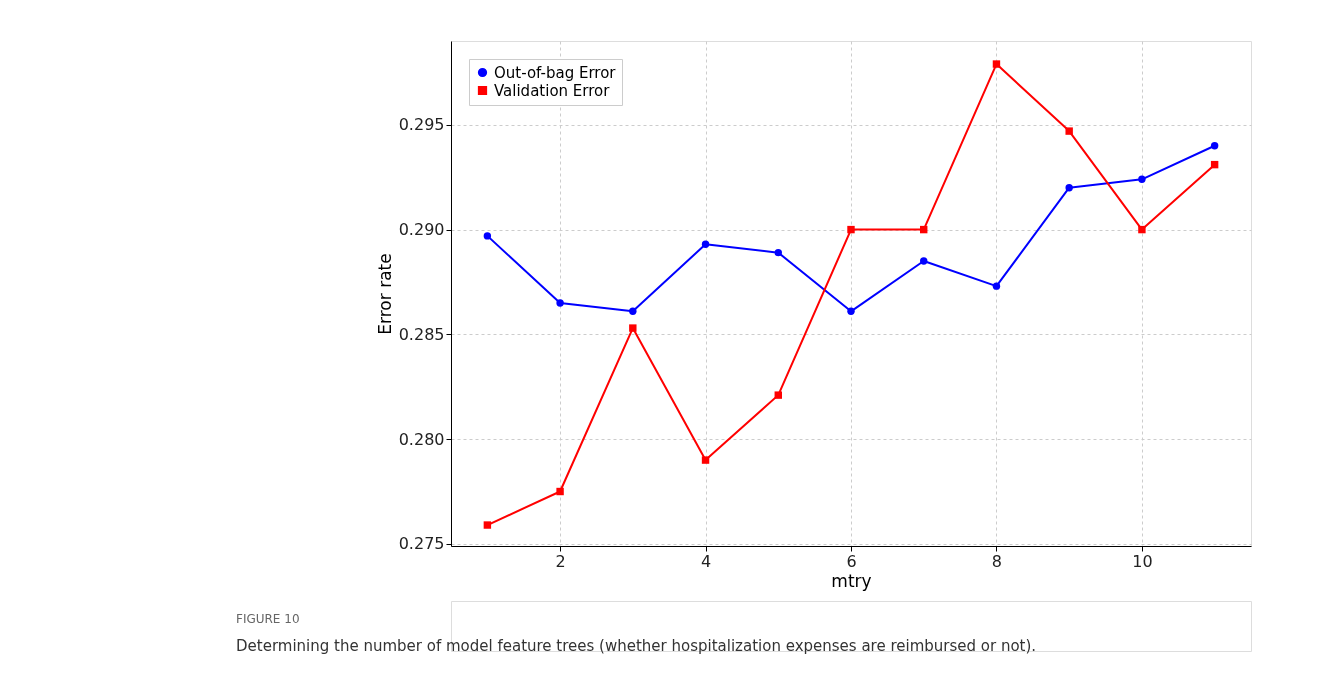  What do you see at coordinates (851, 580) in the screenshot?
I see `x-axis-title: mtry` at bounding box center [851, 580].